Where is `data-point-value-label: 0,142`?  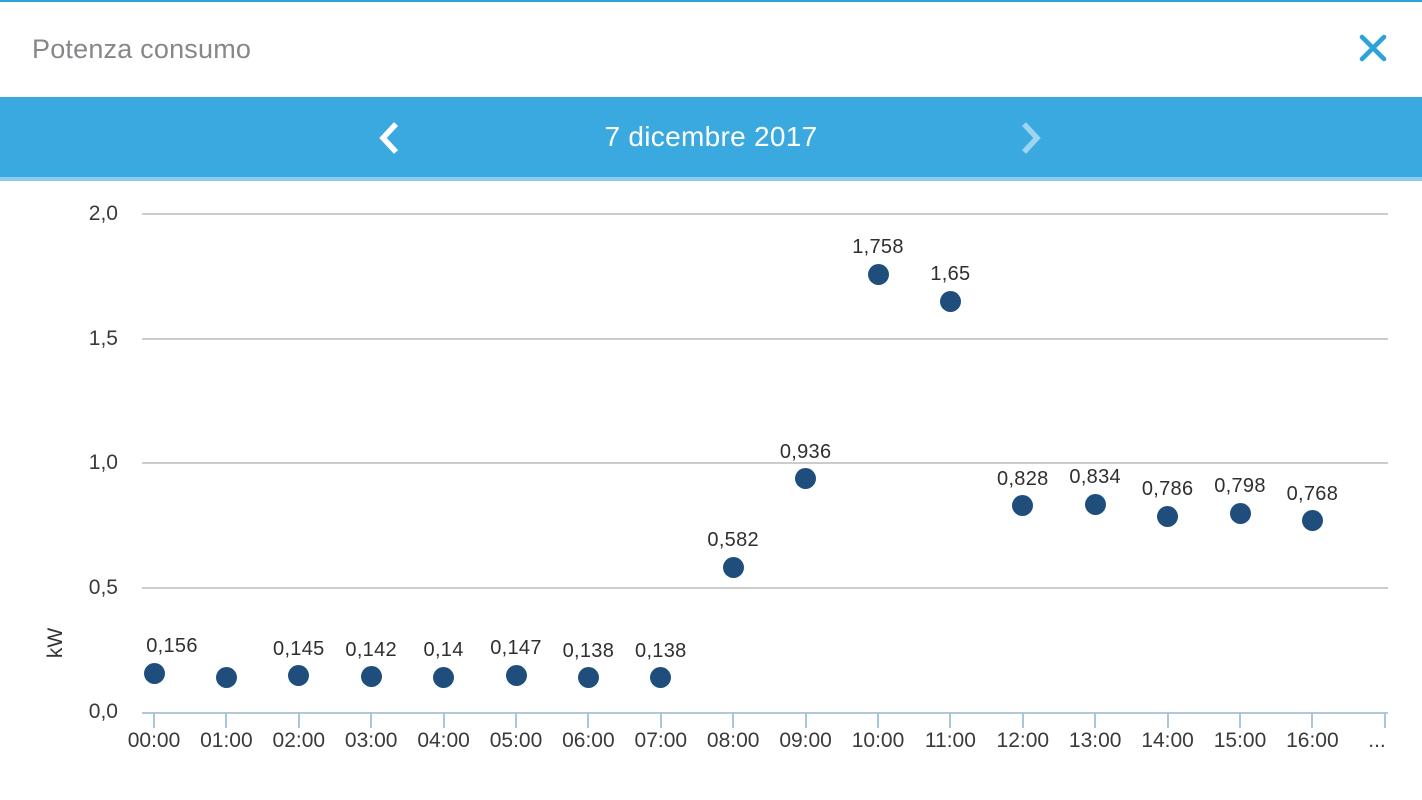
data-point-value-label: 0,142 is located at coordinates (371, 649).